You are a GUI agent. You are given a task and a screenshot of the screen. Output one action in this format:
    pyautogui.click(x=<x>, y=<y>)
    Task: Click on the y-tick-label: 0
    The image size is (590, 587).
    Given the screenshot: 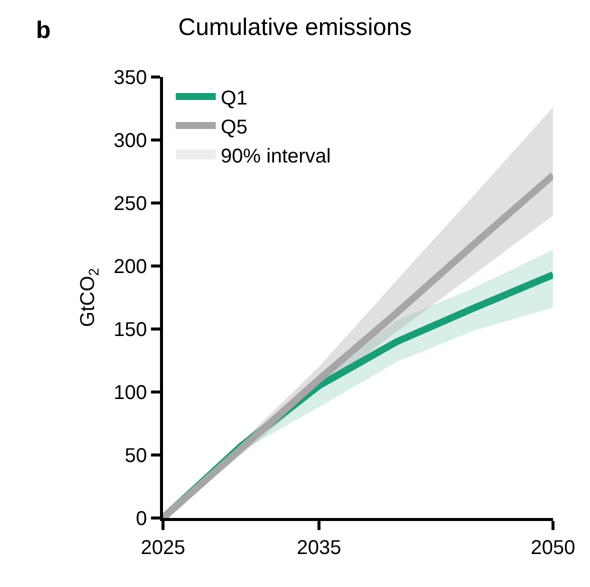 What is the action you would take?
    pyautogui.click(x=141, y=519)
    